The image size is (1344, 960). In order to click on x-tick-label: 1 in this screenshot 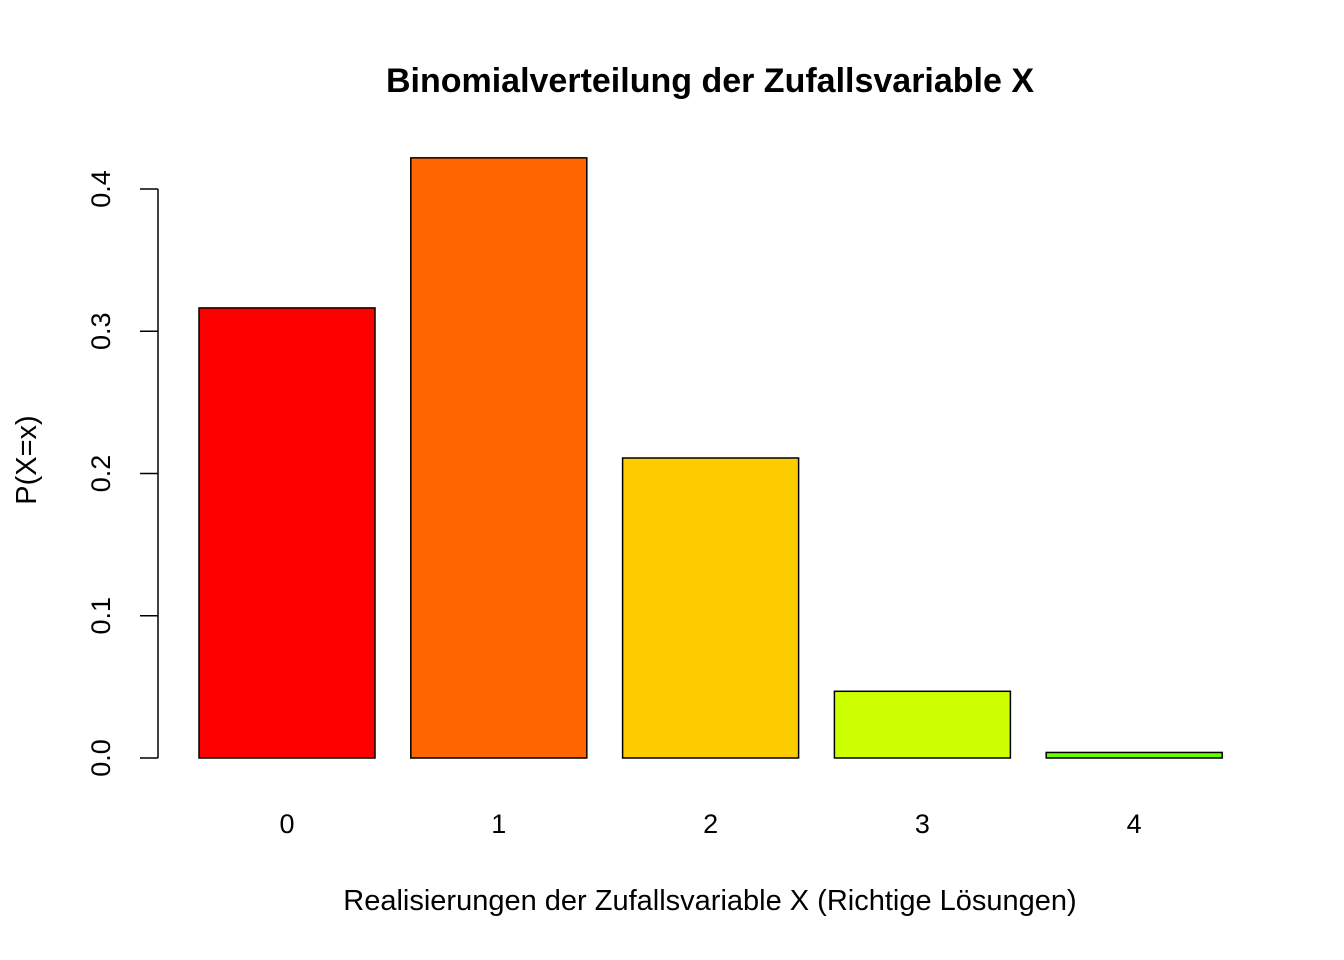, I will do `click(498, 824)`.